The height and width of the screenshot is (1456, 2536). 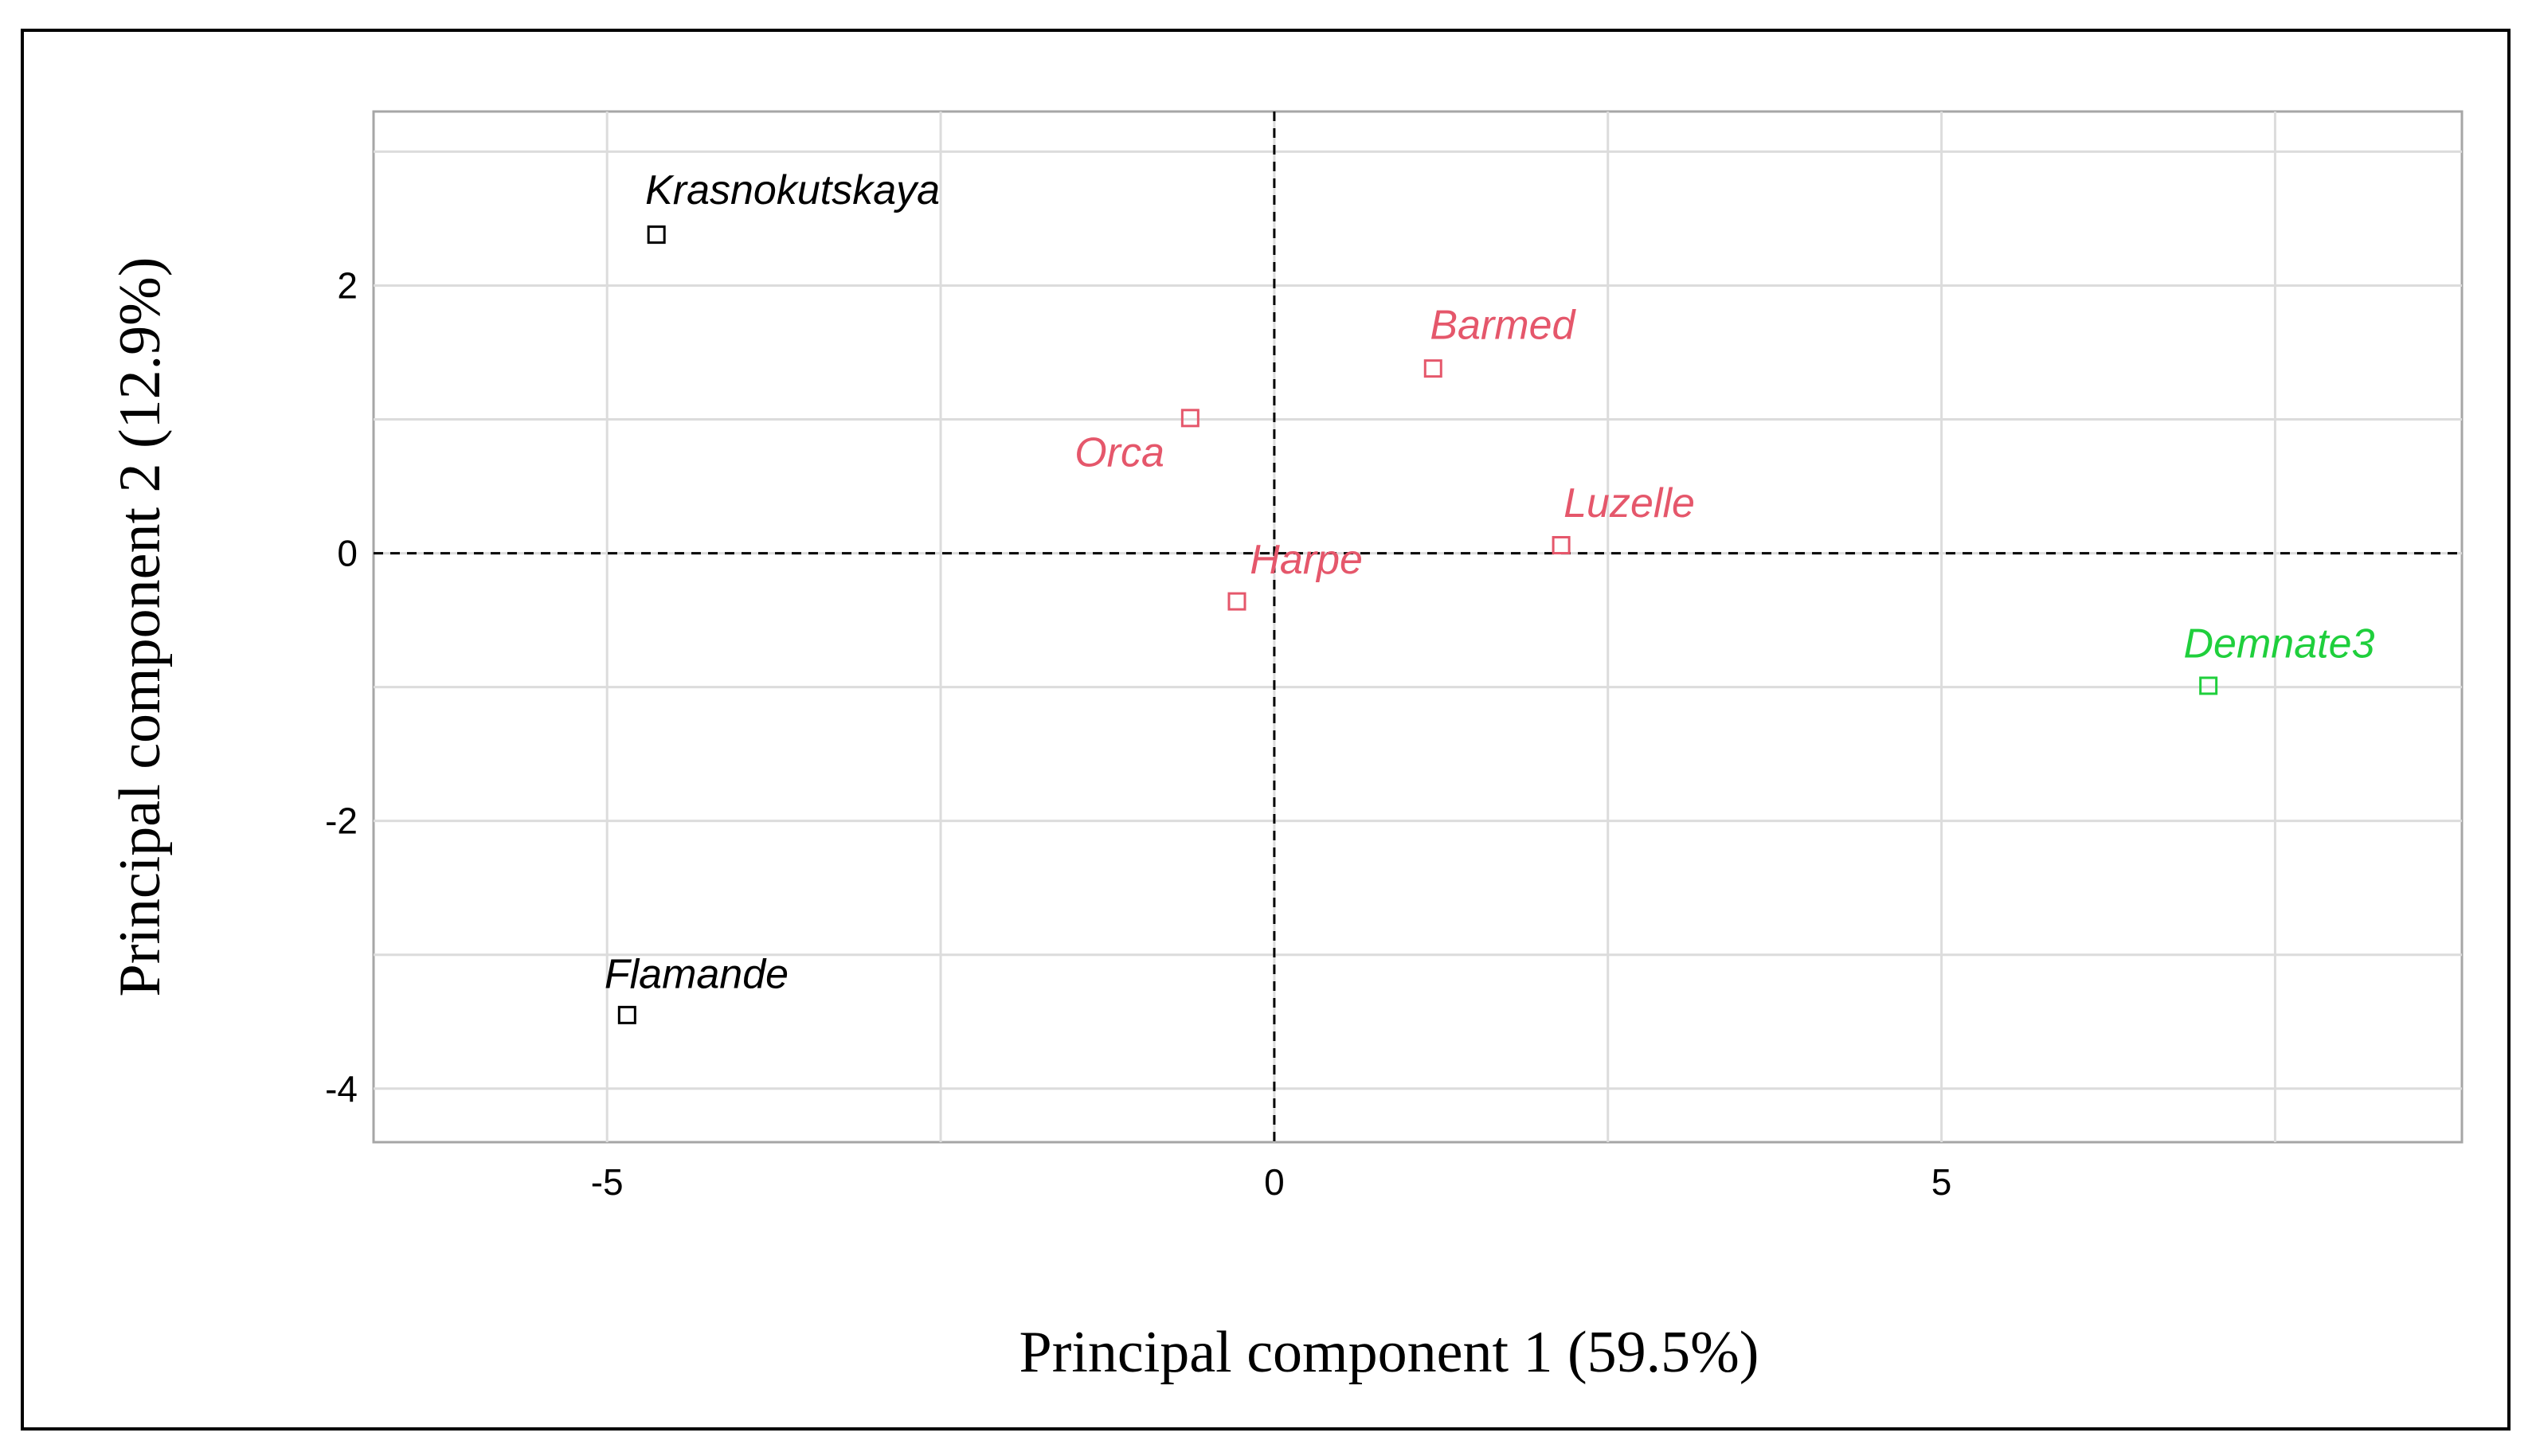 I want to click on x-axis-title: Principal component 1 (59.5%), so click(x=1389, y=1352).